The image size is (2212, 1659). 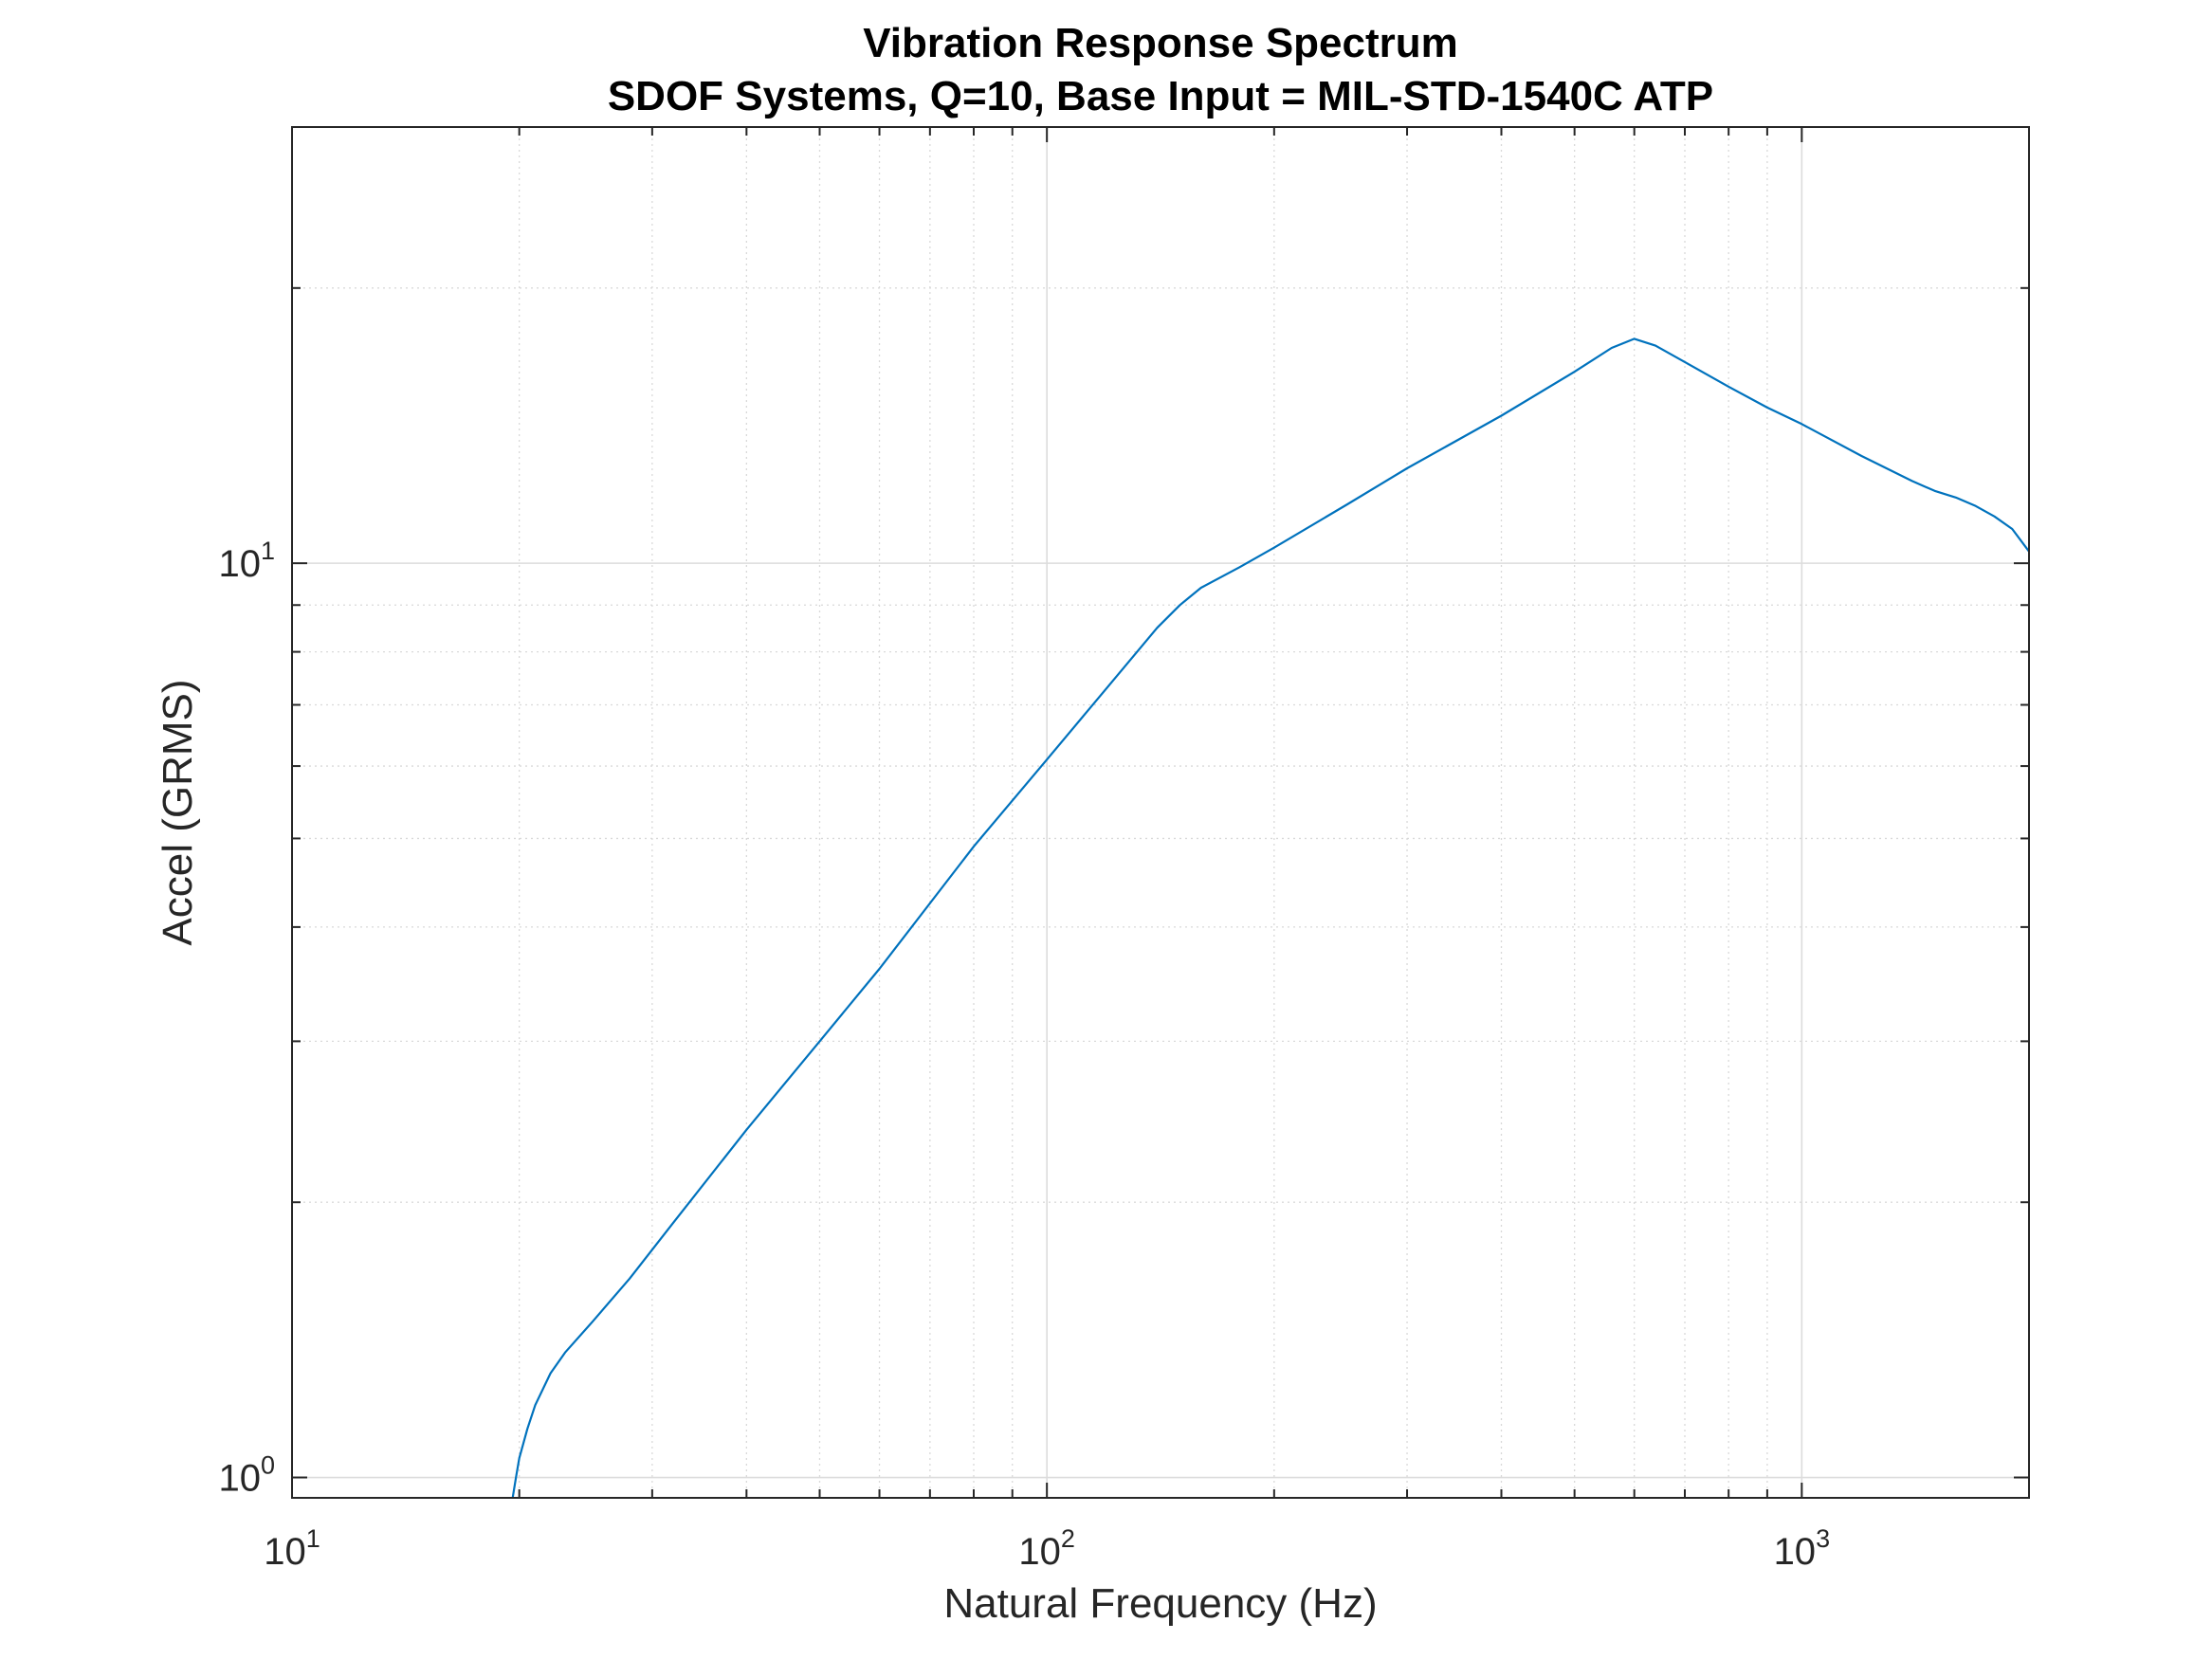 What do you see at coordinates (246, 1018) in the screenshot?
I see `y-tick-labels: 10⁰ 10¹` at bounding box center [246, 1018].